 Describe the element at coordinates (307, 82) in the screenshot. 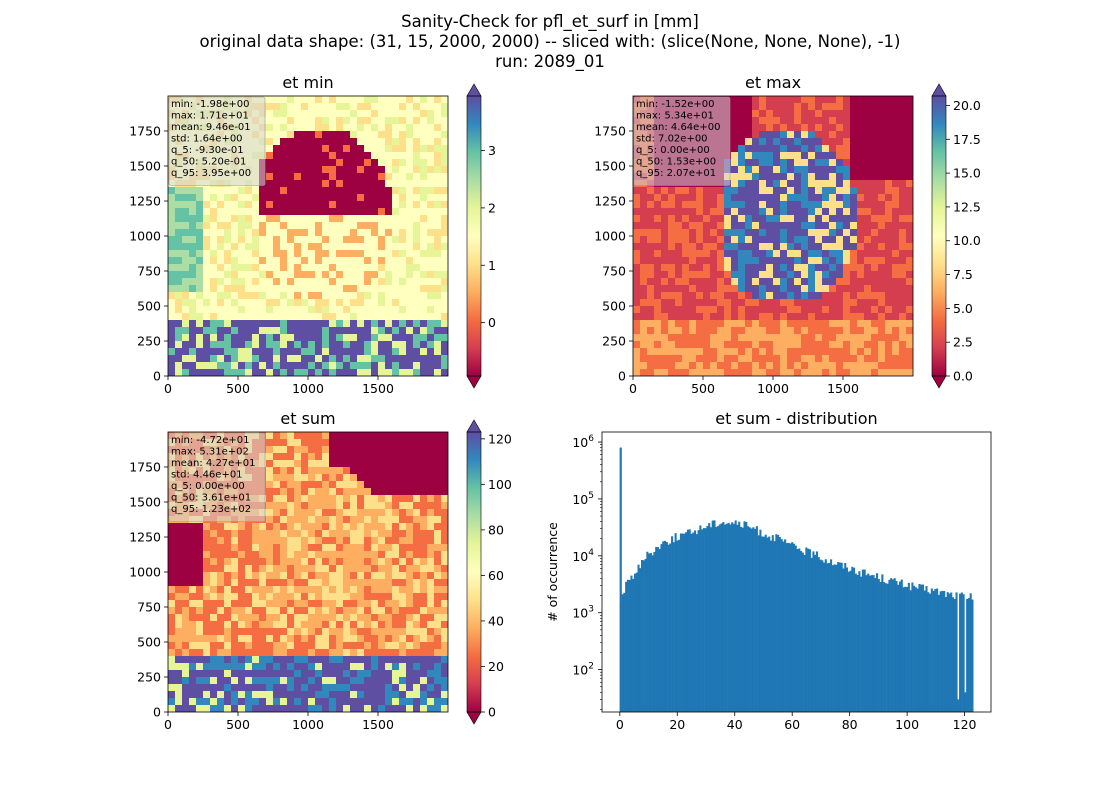

I see `panel-title: et min` at that location.